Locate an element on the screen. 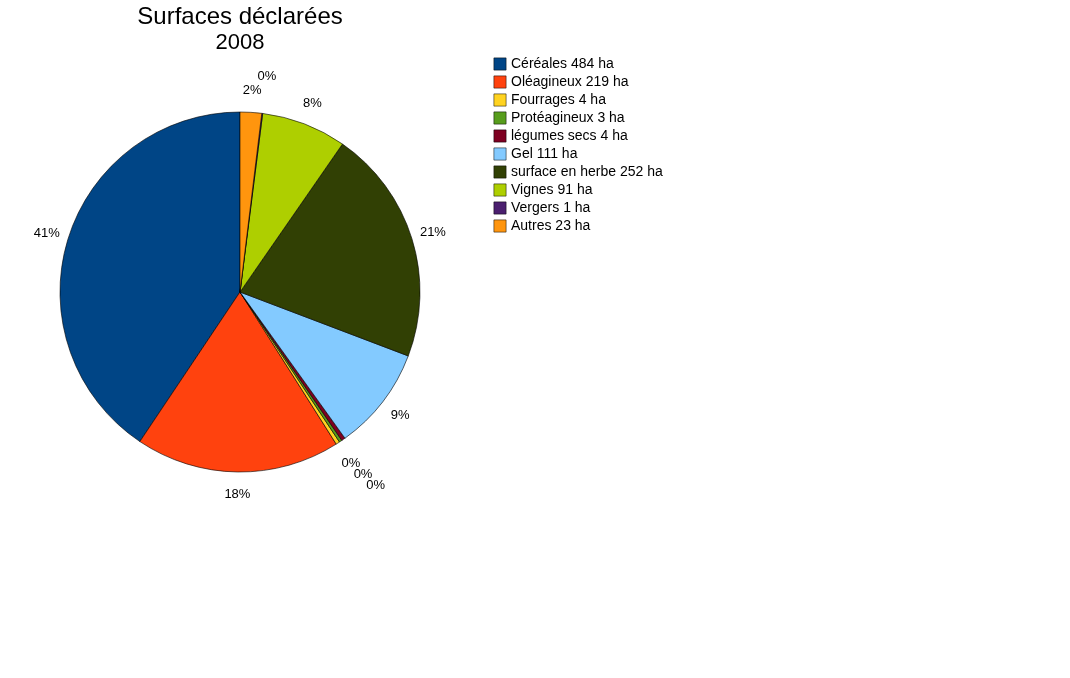 The image size is (1070, 678). legend-label: Gel 111 ha is located at coordinates (544, 153).